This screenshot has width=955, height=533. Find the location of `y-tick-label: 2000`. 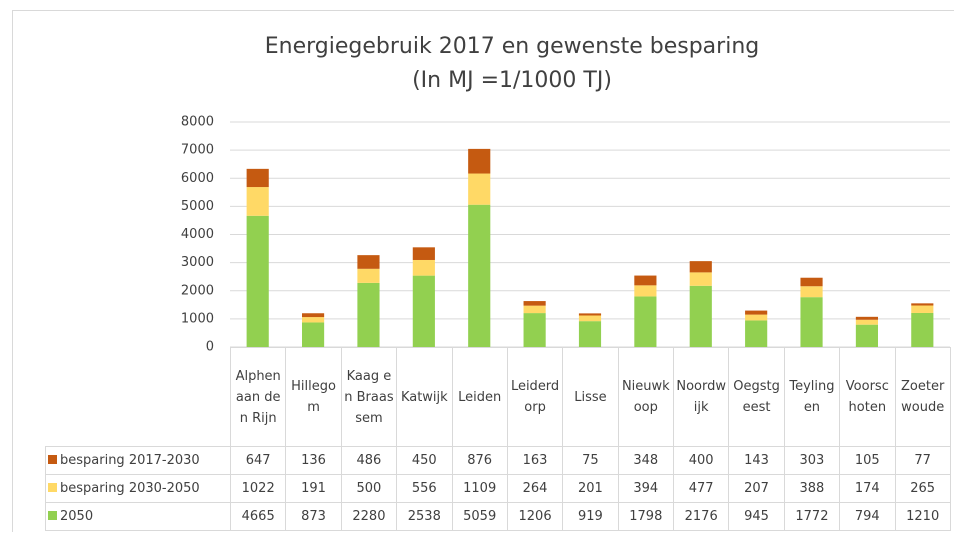

y-tick-label: 2000 is located at coordinates (197, 290).